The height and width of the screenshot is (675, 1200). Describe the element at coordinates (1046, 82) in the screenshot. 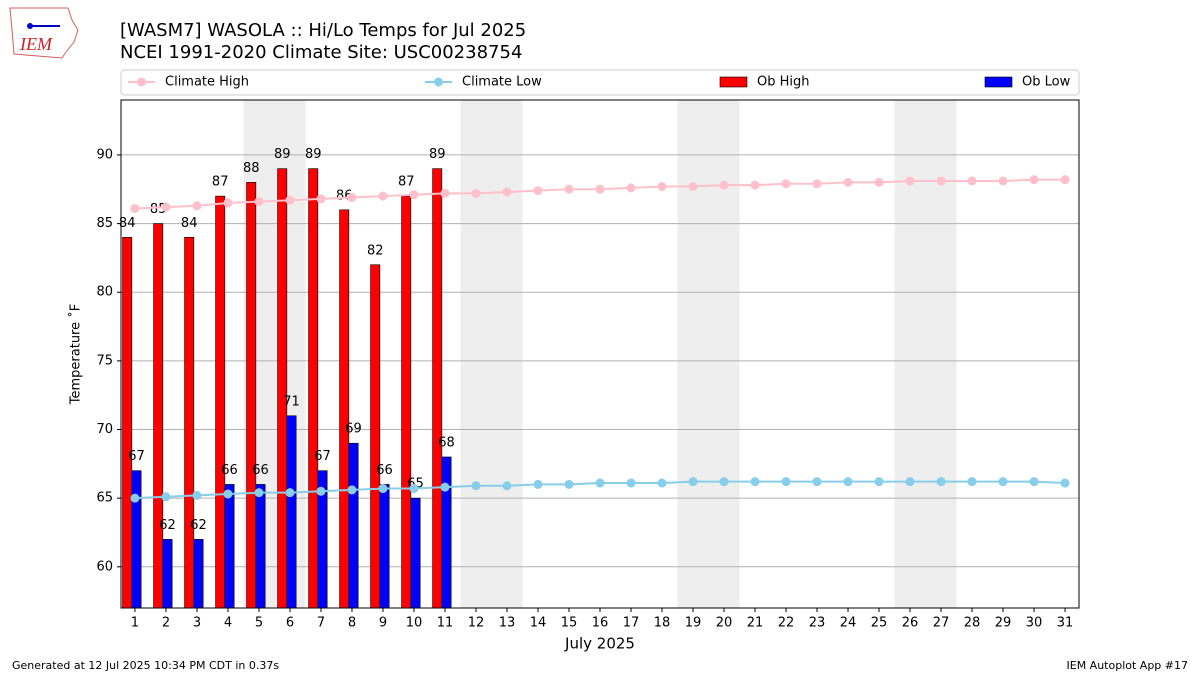

I see `legend-label: Ob Low` at that location.